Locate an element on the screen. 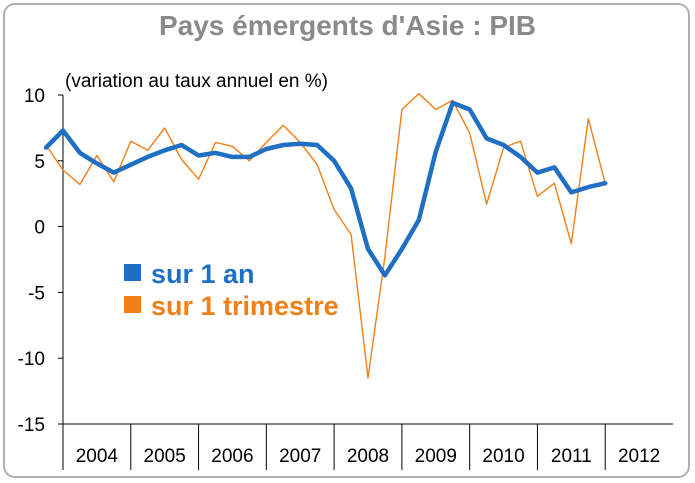 Image resolution: width=695 pixels, height=483 pixels. y-tick-label: 0 is located at coordinates (39, 228).